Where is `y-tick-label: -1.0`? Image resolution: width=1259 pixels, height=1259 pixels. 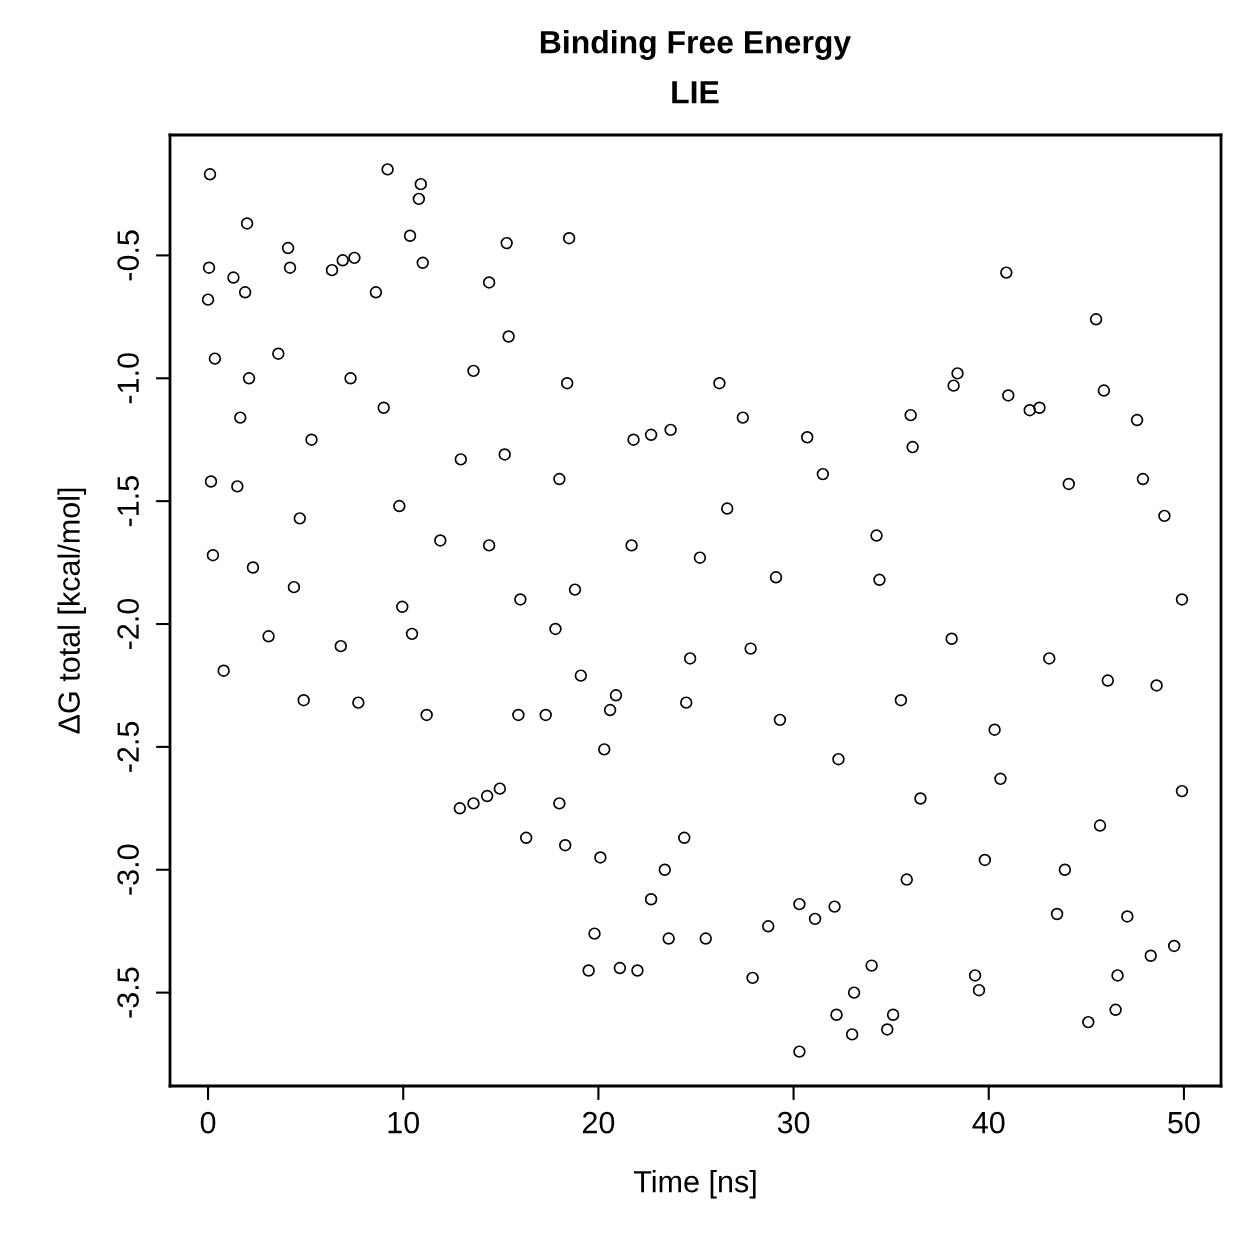
y-tick-label: -1.0 is located at coordinates (128, 378).